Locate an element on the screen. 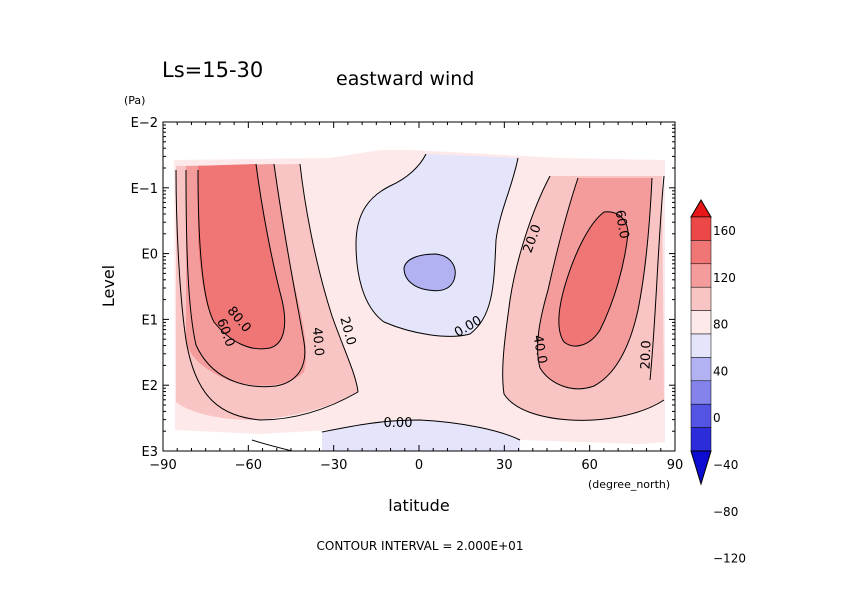 The height and width of the screenshot is (600, 842). shade-neg-core is located at coordinates (430, 272).